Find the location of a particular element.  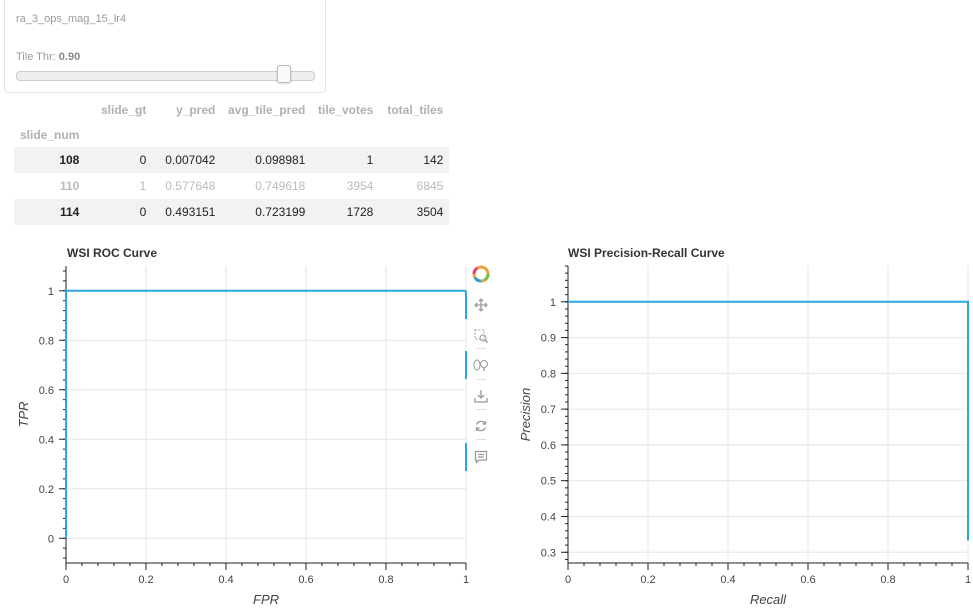

table-cell: 0.723199 is located at coordinates (266, 212).